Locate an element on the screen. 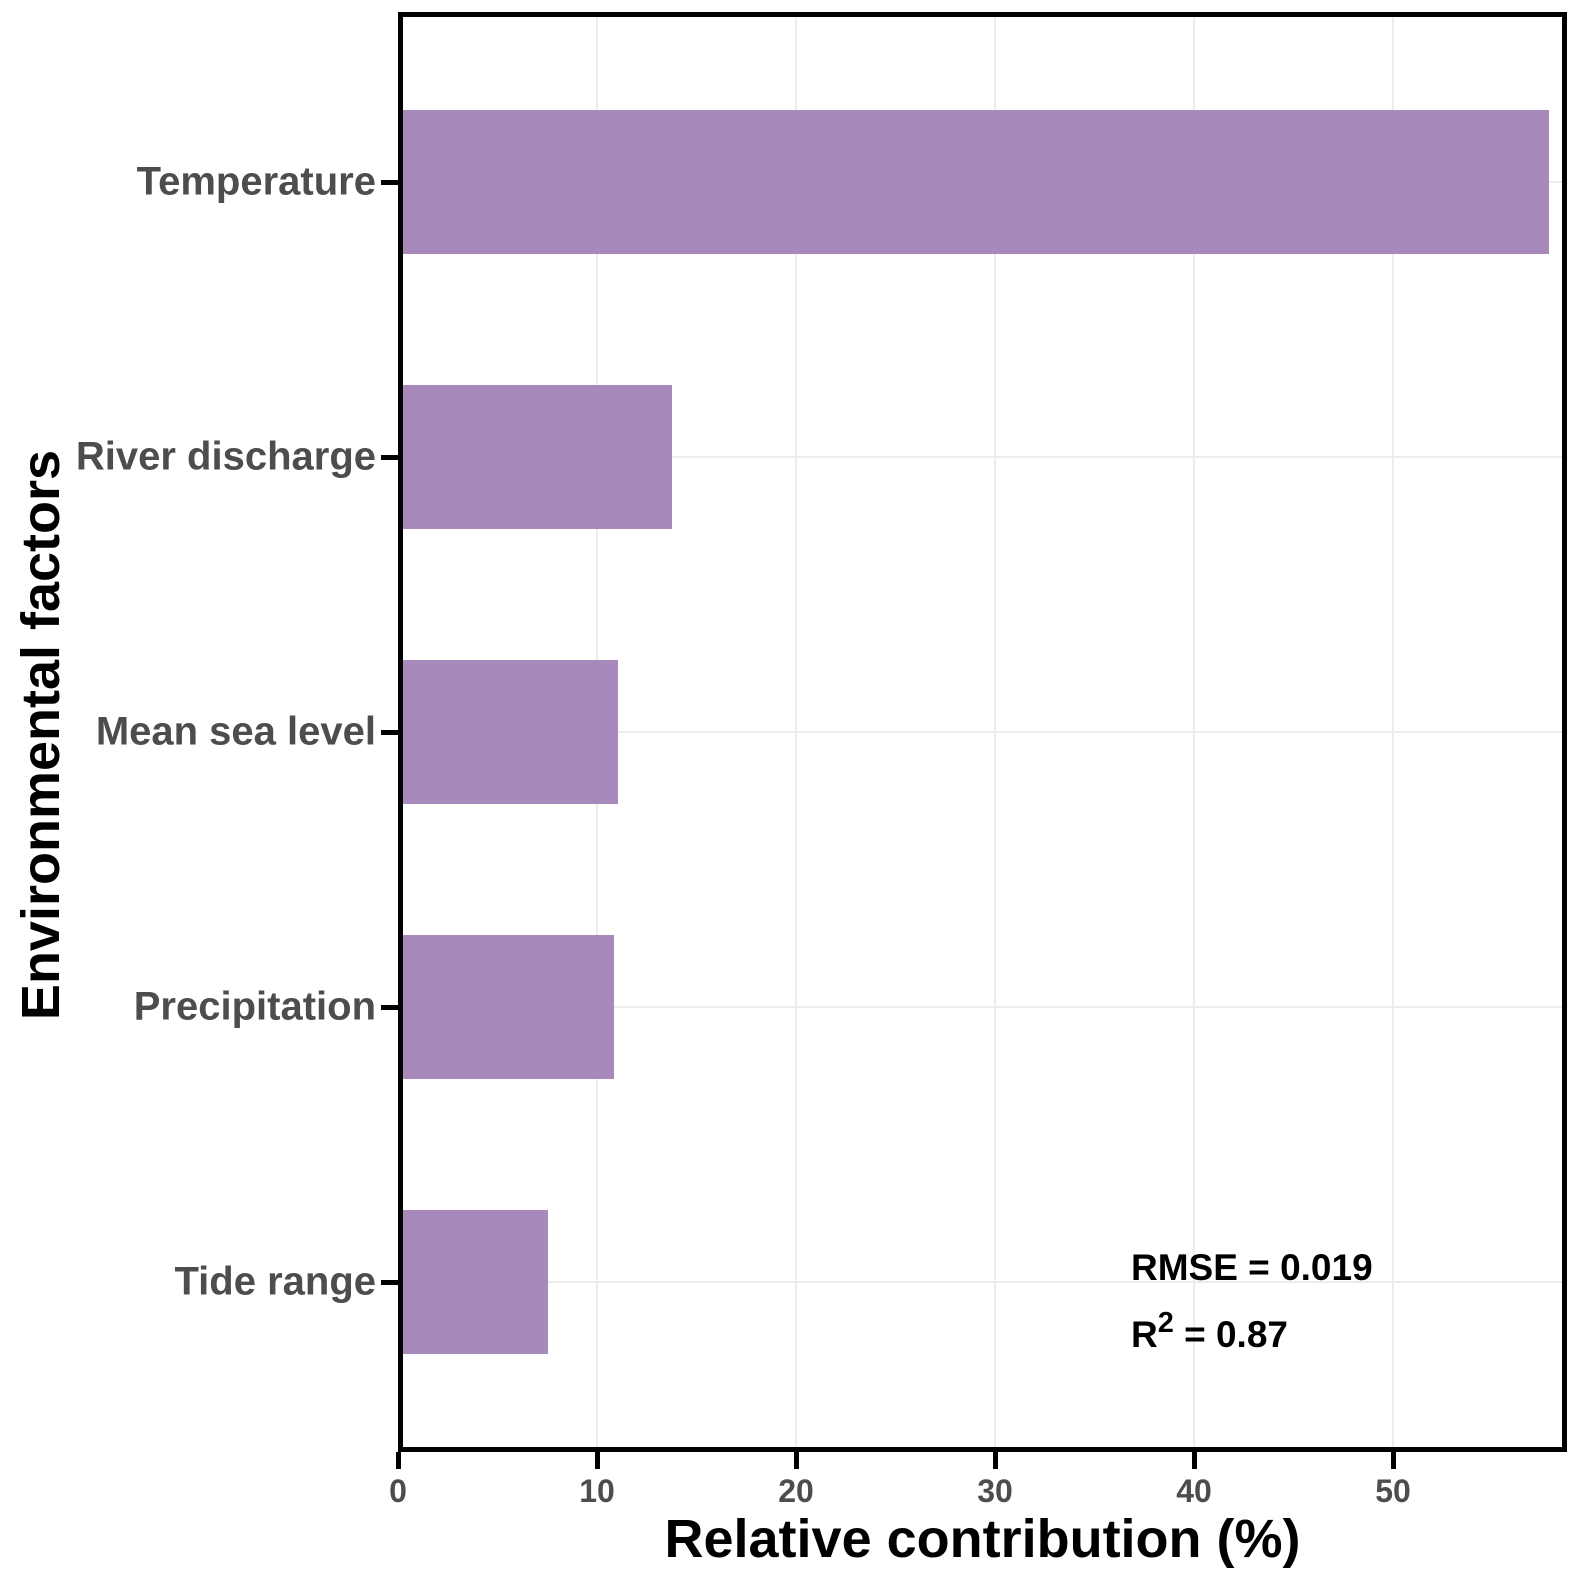 The height and width of the screenshot is (1581, 1580). y-axis-title: Environmental factors is located at coordinates (41, 735).